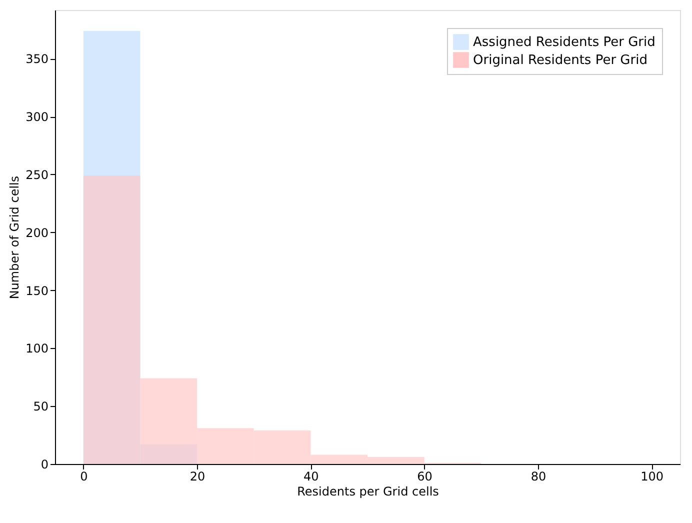 The width and height of the screenshot is (692, 523). I want to click on x-axis-title: Residents per Grid cells, so click(368, 491).